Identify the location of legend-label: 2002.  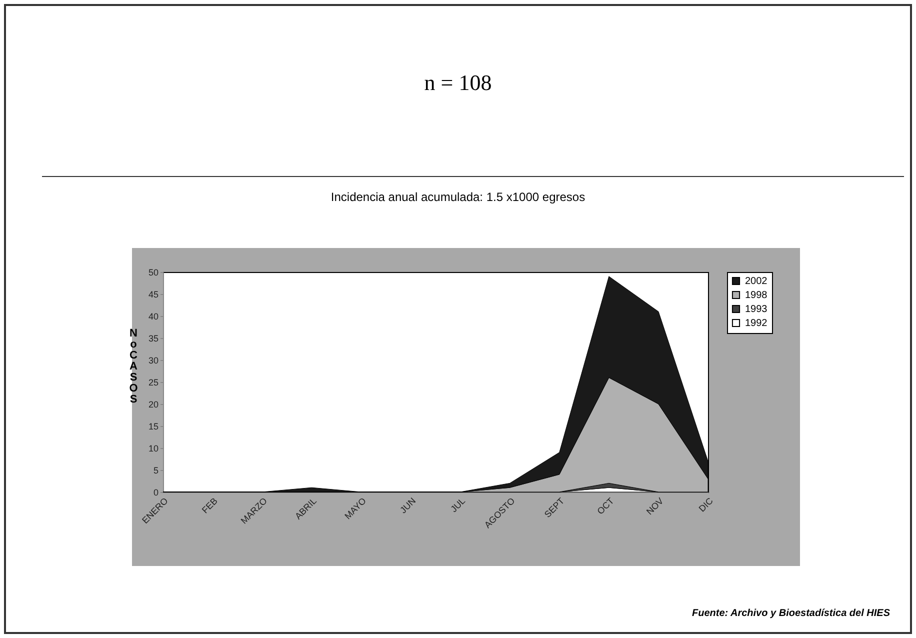
(756, 281).